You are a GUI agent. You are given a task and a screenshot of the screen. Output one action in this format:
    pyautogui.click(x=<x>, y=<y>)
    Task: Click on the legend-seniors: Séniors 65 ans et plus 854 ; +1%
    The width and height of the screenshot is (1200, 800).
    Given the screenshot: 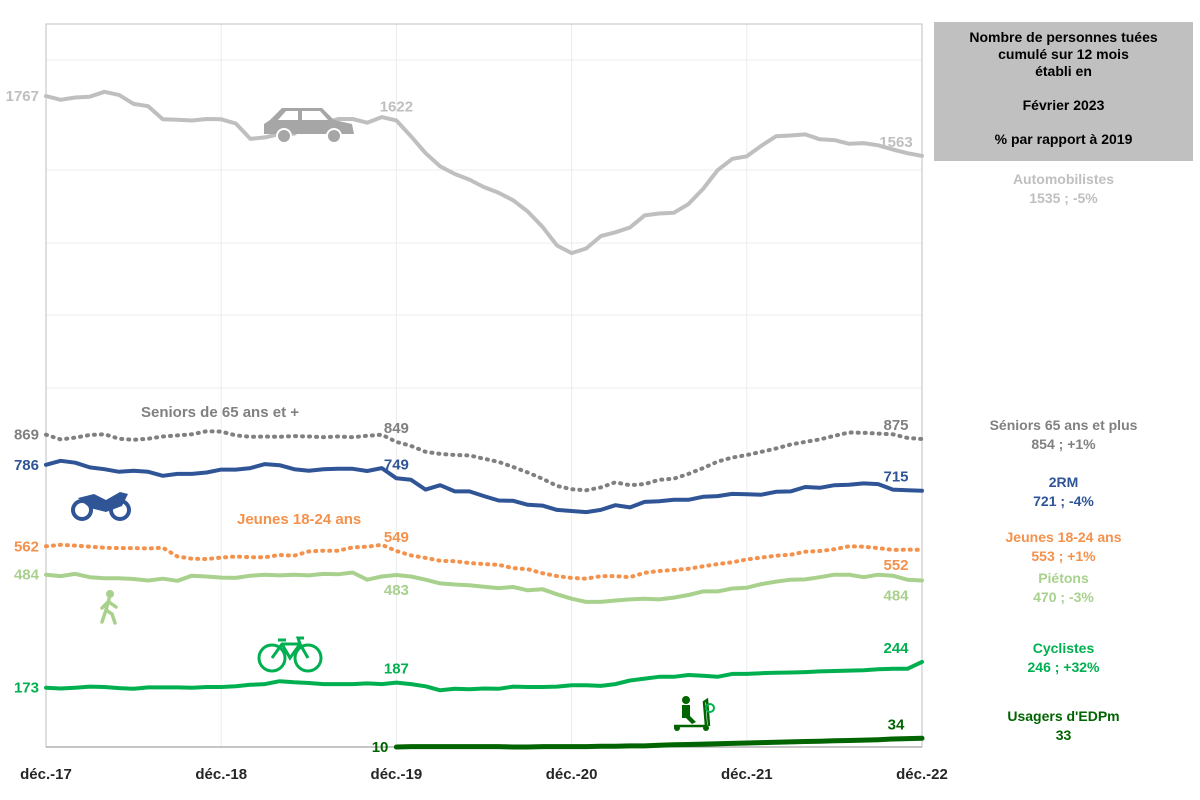 What is the action you would take?
    pyautogui.click(x=1063, y=435)
    